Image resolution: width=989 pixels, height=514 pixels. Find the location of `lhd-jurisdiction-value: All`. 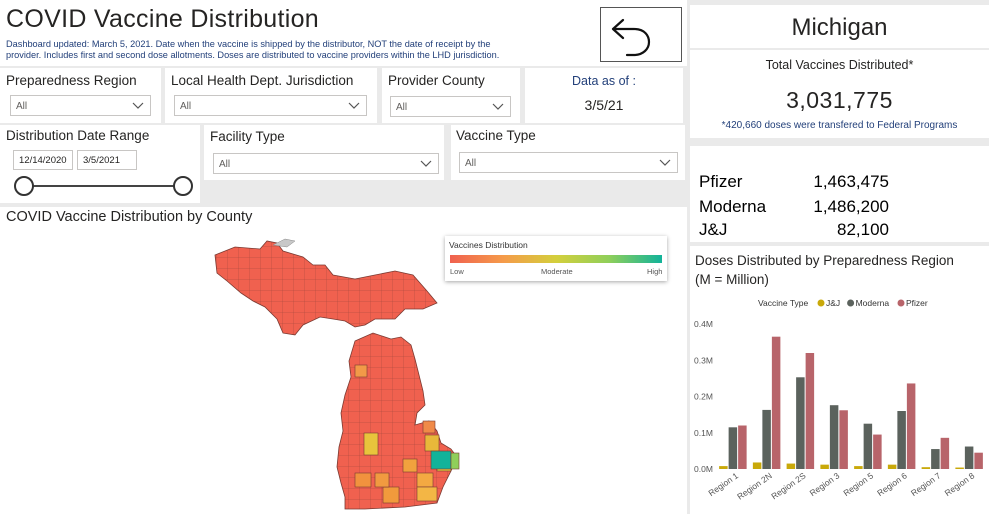

lhd-jurisdiction-value: All is located at coordinates (186, 106).